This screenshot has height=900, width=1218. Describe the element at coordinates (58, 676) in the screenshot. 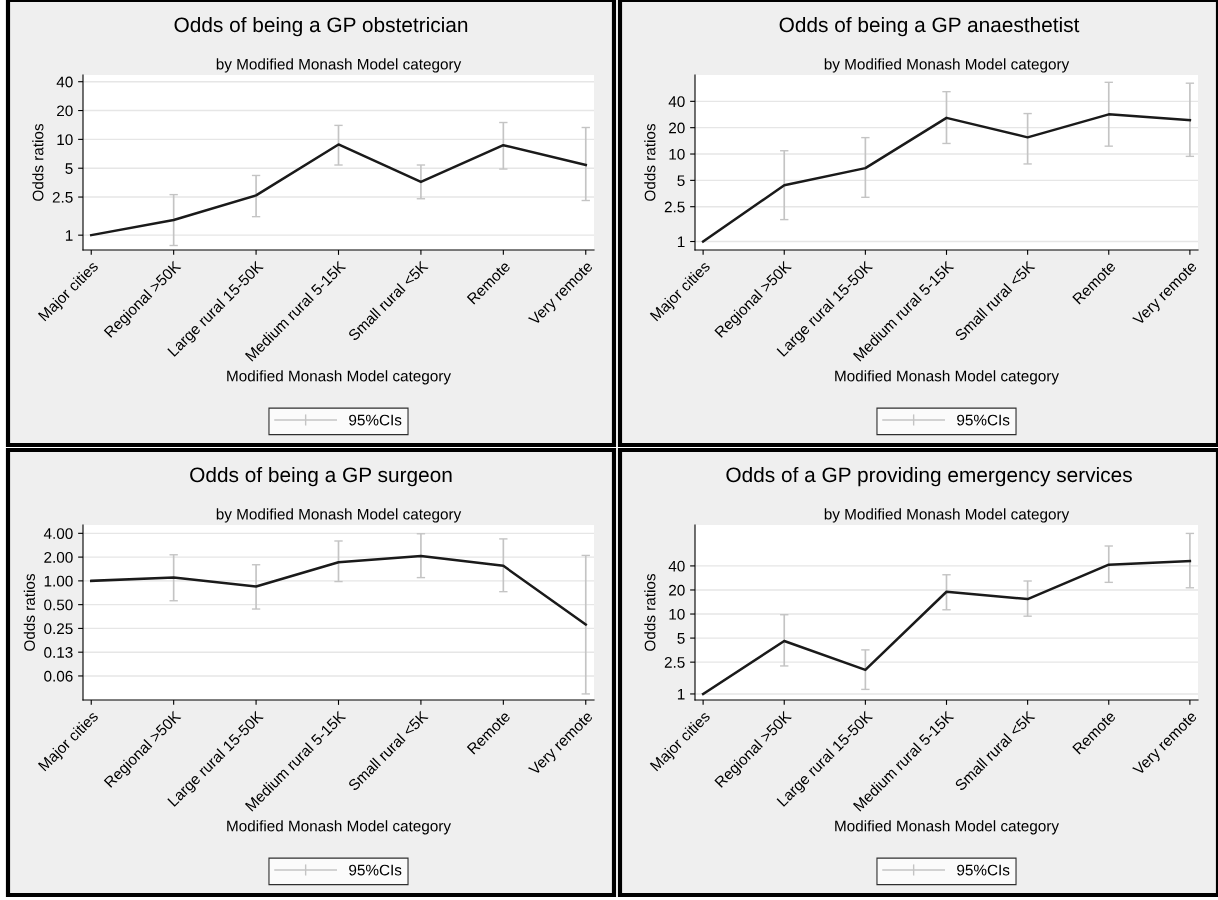

I see `y-tick-label: 0.06` at that location.